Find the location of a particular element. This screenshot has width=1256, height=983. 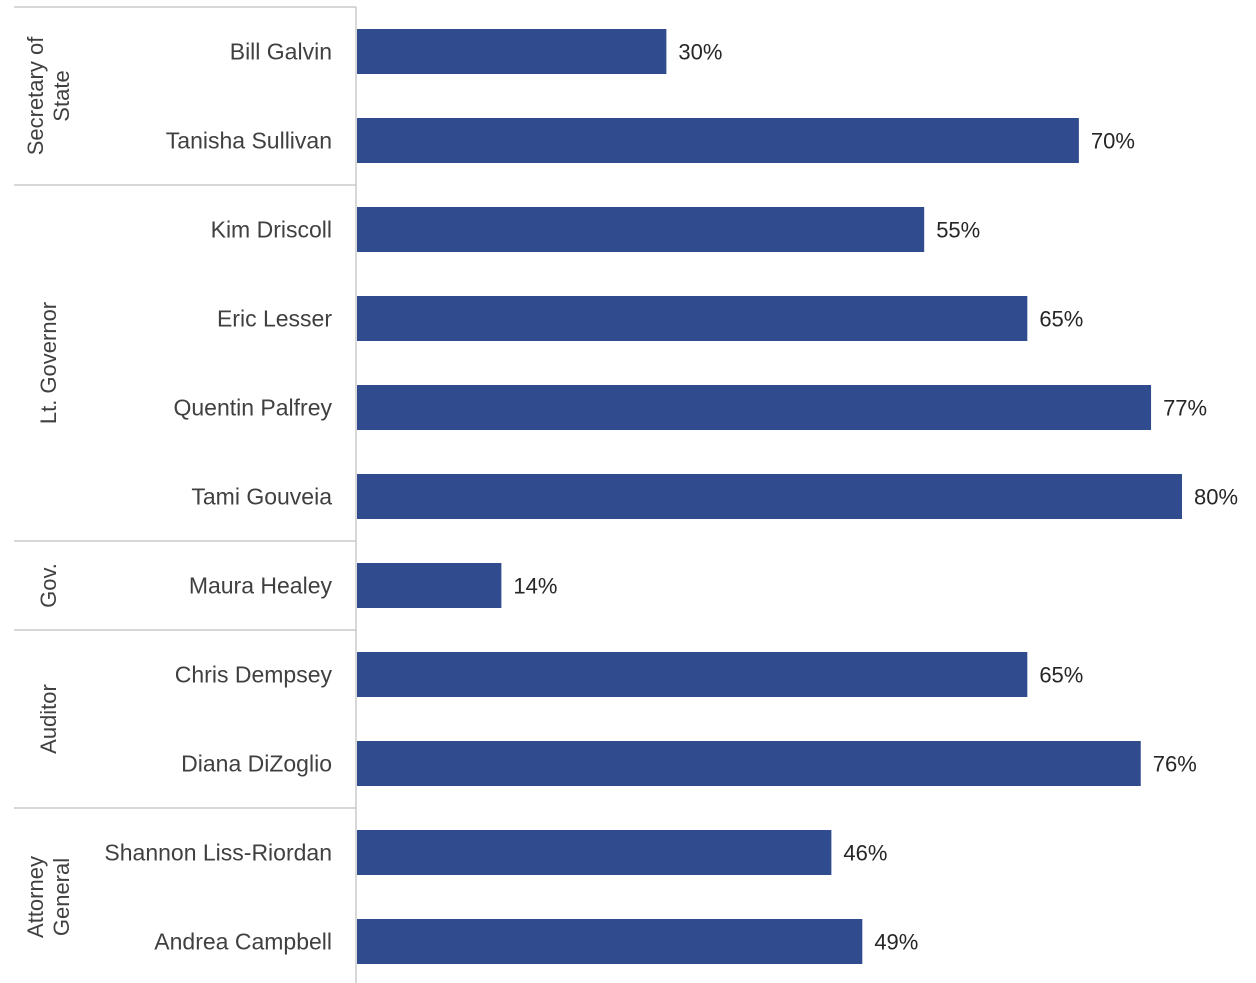

group-label: Gov. is located at coordinates (48, 585).